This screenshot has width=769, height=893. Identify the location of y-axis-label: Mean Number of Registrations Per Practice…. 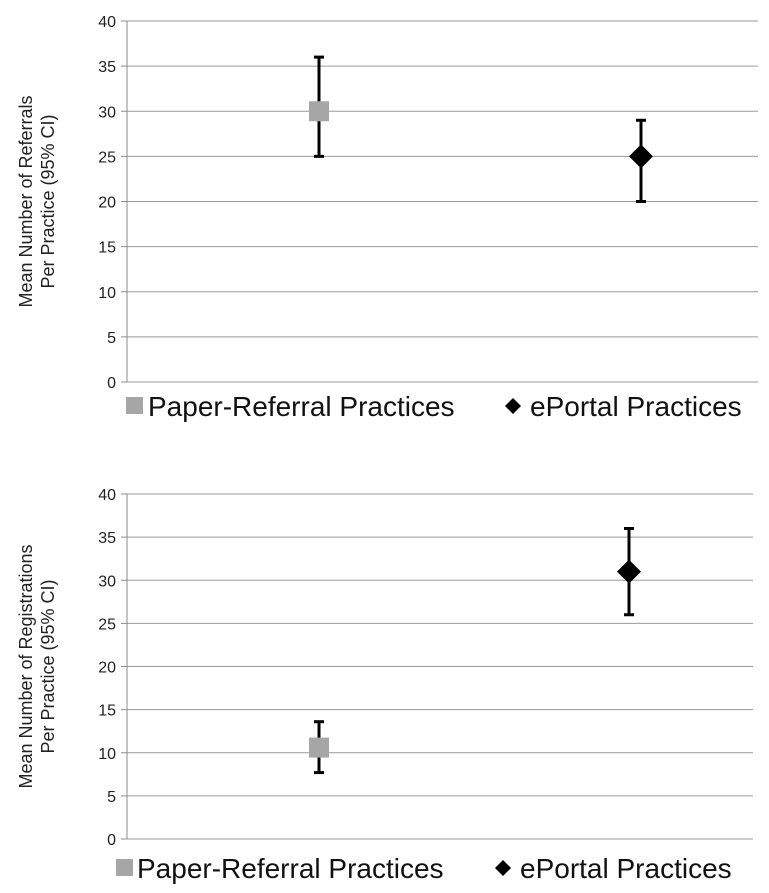
(37, 666).